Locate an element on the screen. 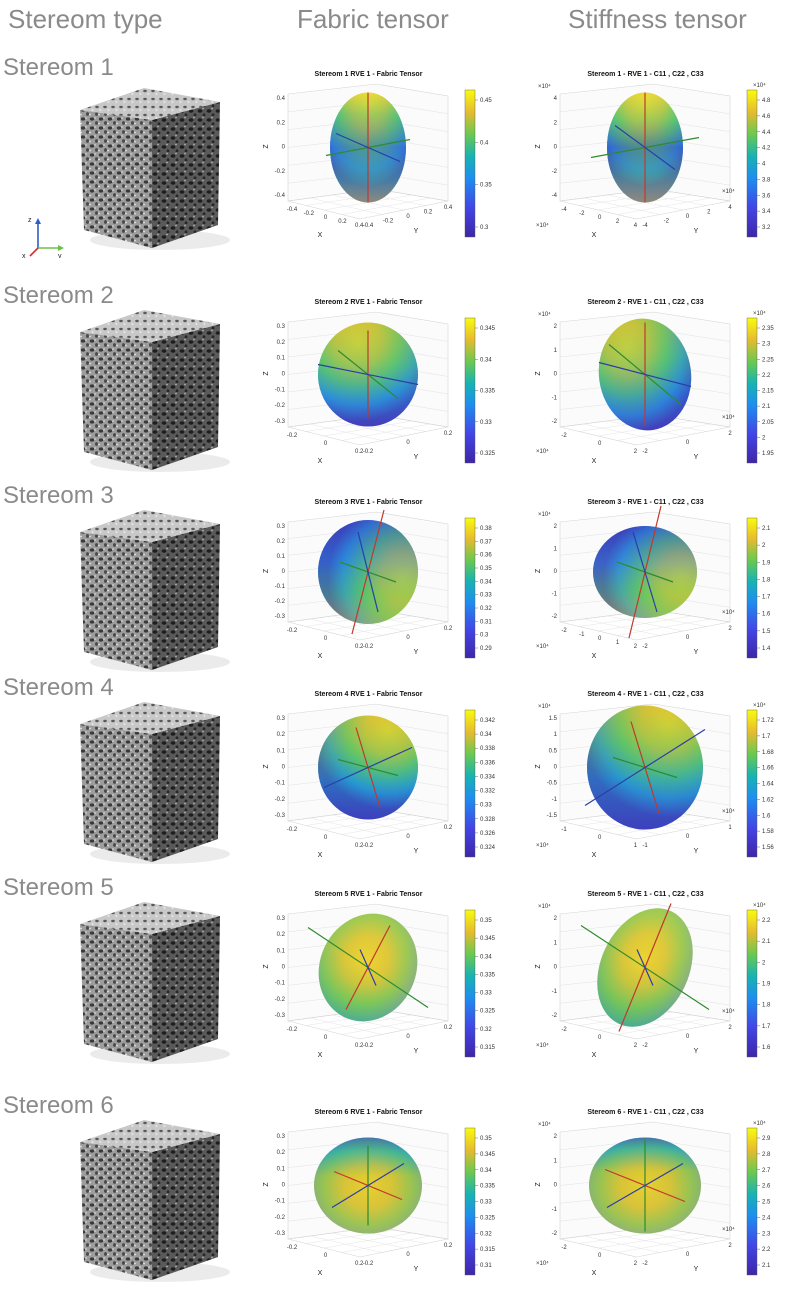 This screenshot has width=799, height=1309. colorbar-tick-label: 2.8 is located at coordinates (766, 1155).